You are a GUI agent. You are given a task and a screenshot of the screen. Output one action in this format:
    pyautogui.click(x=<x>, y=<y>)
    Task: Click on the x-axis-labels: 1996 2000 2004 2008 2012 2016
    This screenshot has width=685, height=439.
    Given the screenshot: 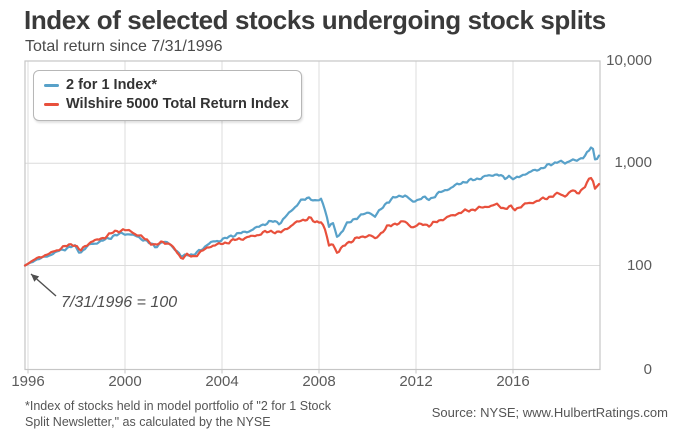 What is the action you would take?
    pyautogui.click(x=342, y=382)
    